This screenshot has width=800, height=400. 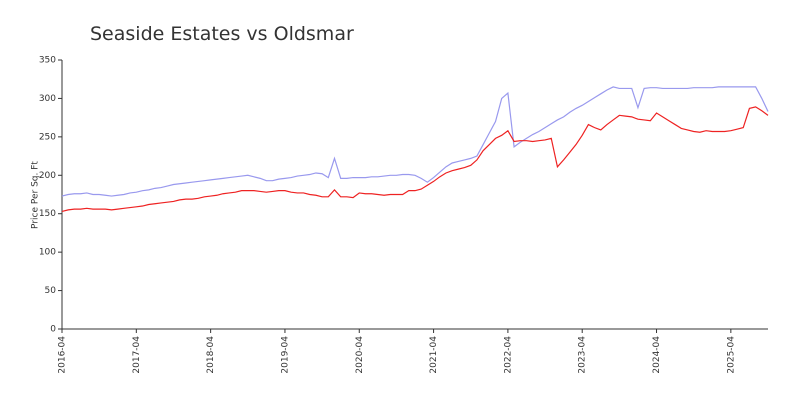 I want to click on x-tick-label: 2022-04, so click(x=508, y=355).